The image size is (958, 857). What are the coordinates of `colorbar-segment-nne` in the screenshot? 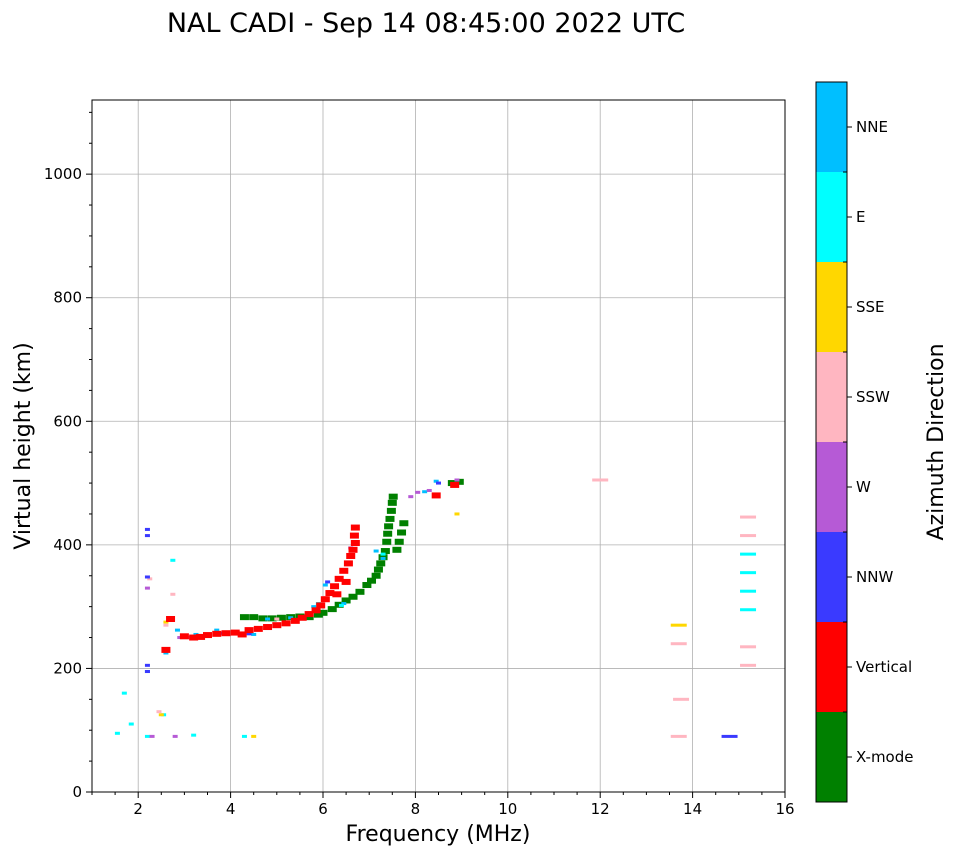 It's located at (831, 127).